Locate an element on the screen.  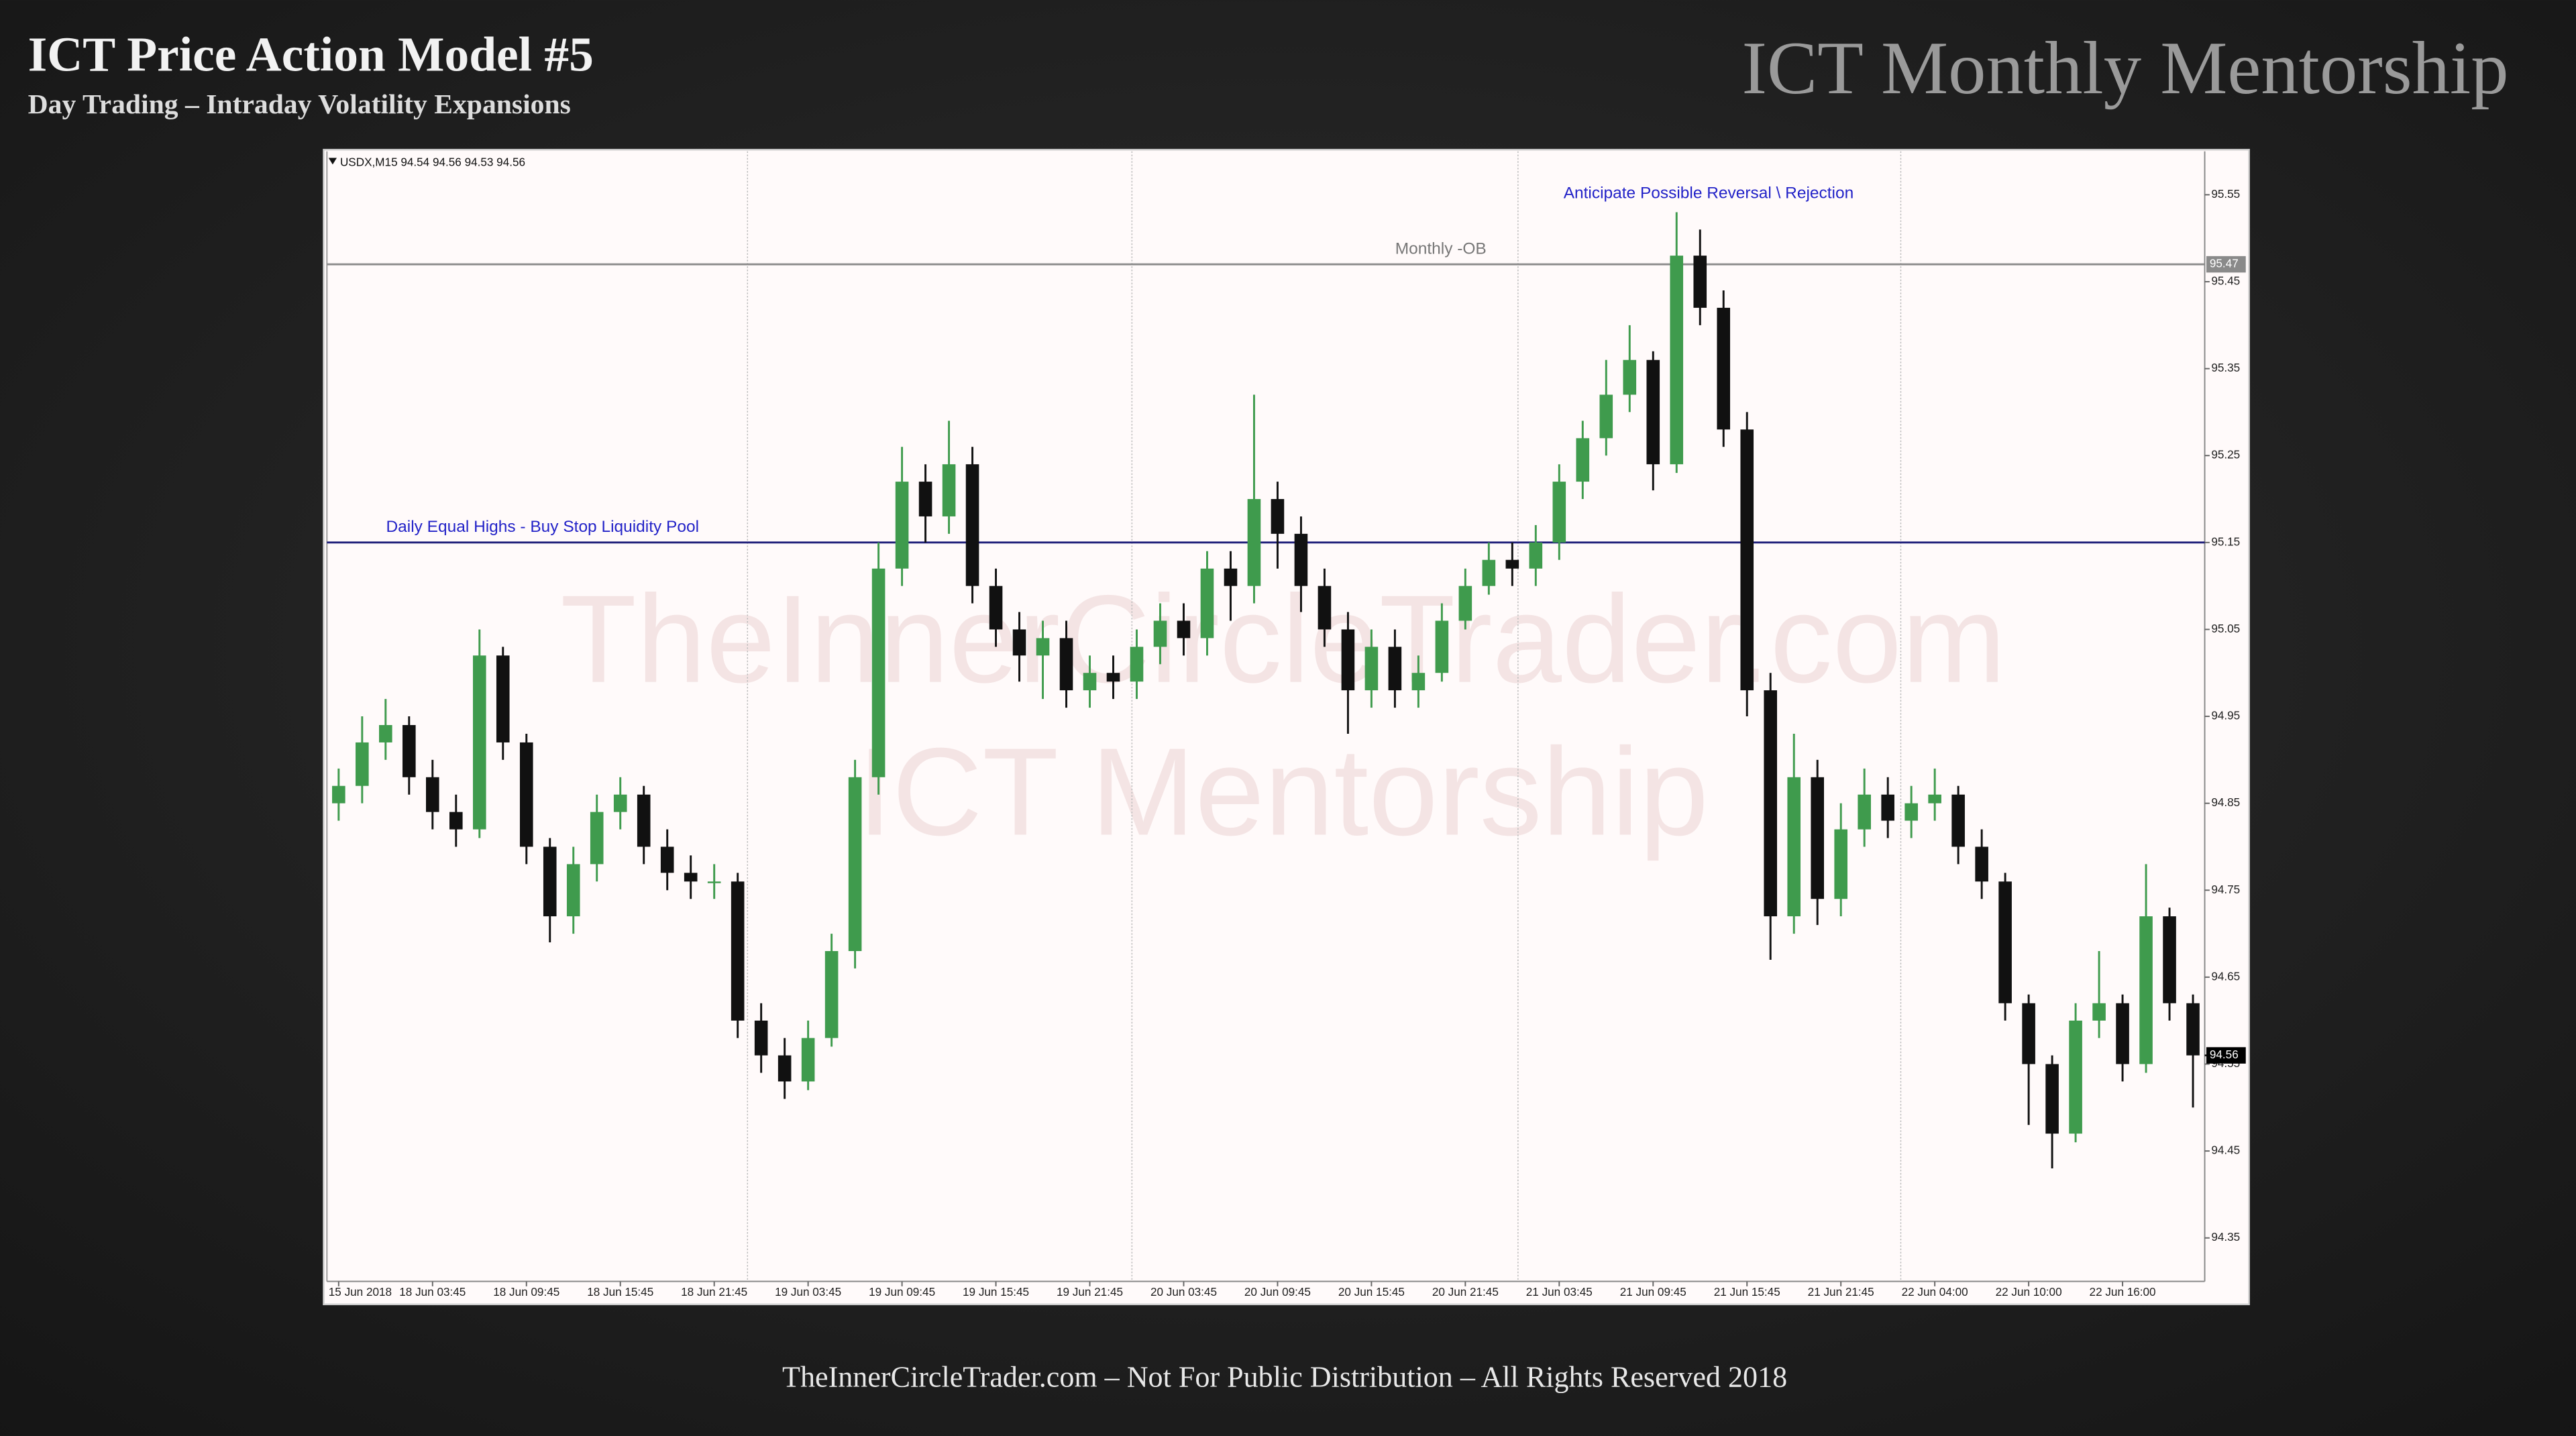
x-tick-label: 20 Jun 09:45 is located at coordinates (1277, 1292).